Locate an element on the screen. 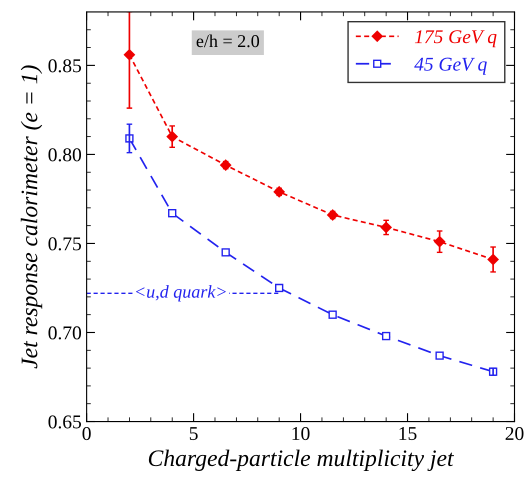 This screenshot has width=525, height=479. x-tick-label: 10 is located at coordinates (301, 433).